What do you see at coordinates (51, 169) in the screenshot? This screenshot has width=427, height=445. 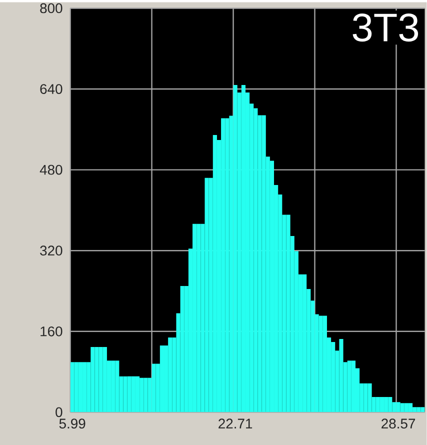 I see `y-tick-label: 480` at bounding box center [51, 169].